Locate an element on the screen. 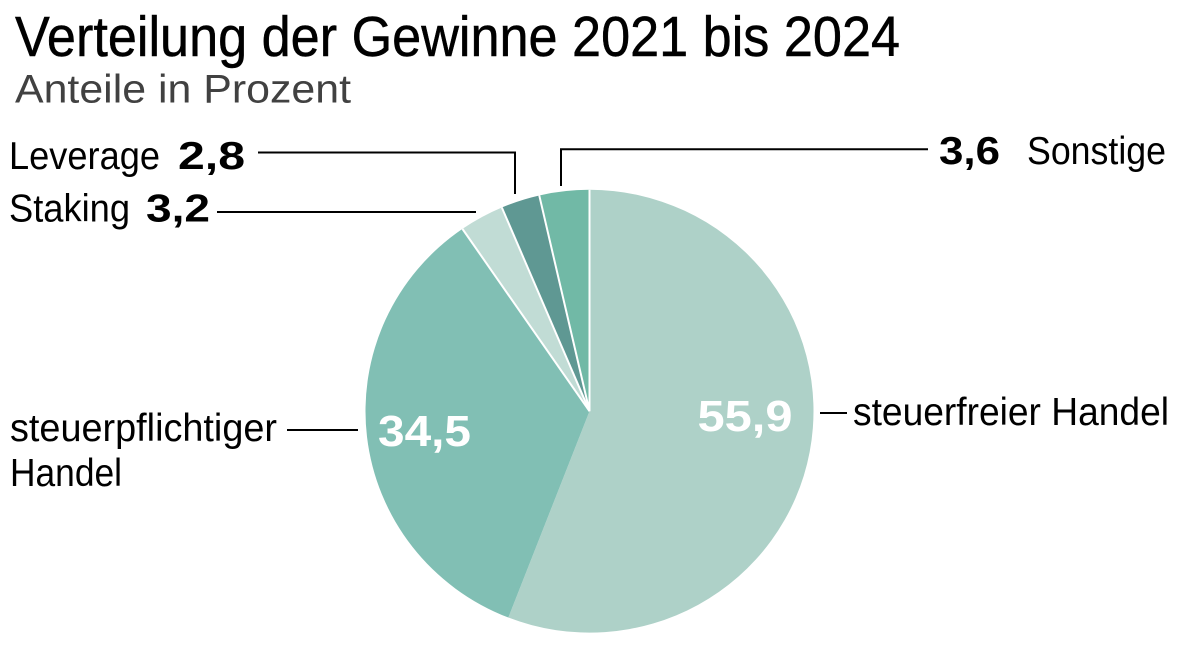 The width and height of the screenshot is (1180, 663). svg-text: Staking is located at coordinates (69, 209).